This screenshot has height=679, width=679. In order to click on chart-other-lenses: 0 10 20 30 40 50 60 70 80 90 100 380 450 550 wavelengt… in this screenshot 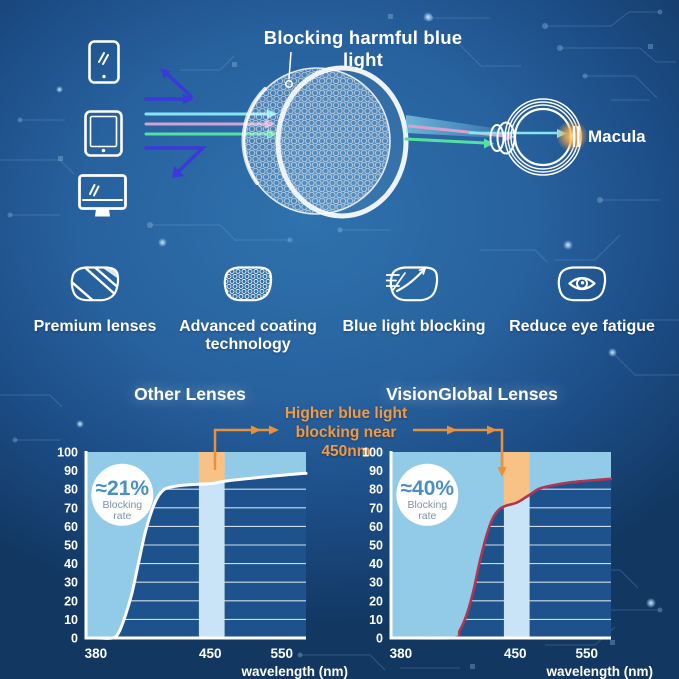, I will do `click(202, 562)`.